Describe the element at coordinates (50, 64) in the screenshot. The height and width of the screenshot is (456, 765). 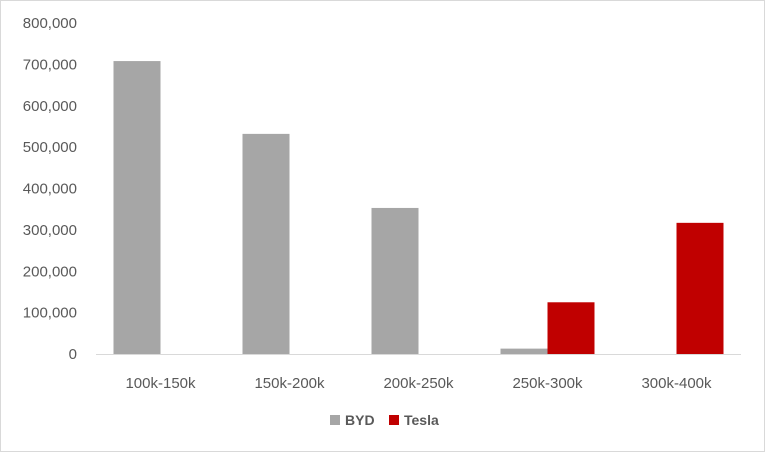
I see `y-tick-label: 700,000` at that location.